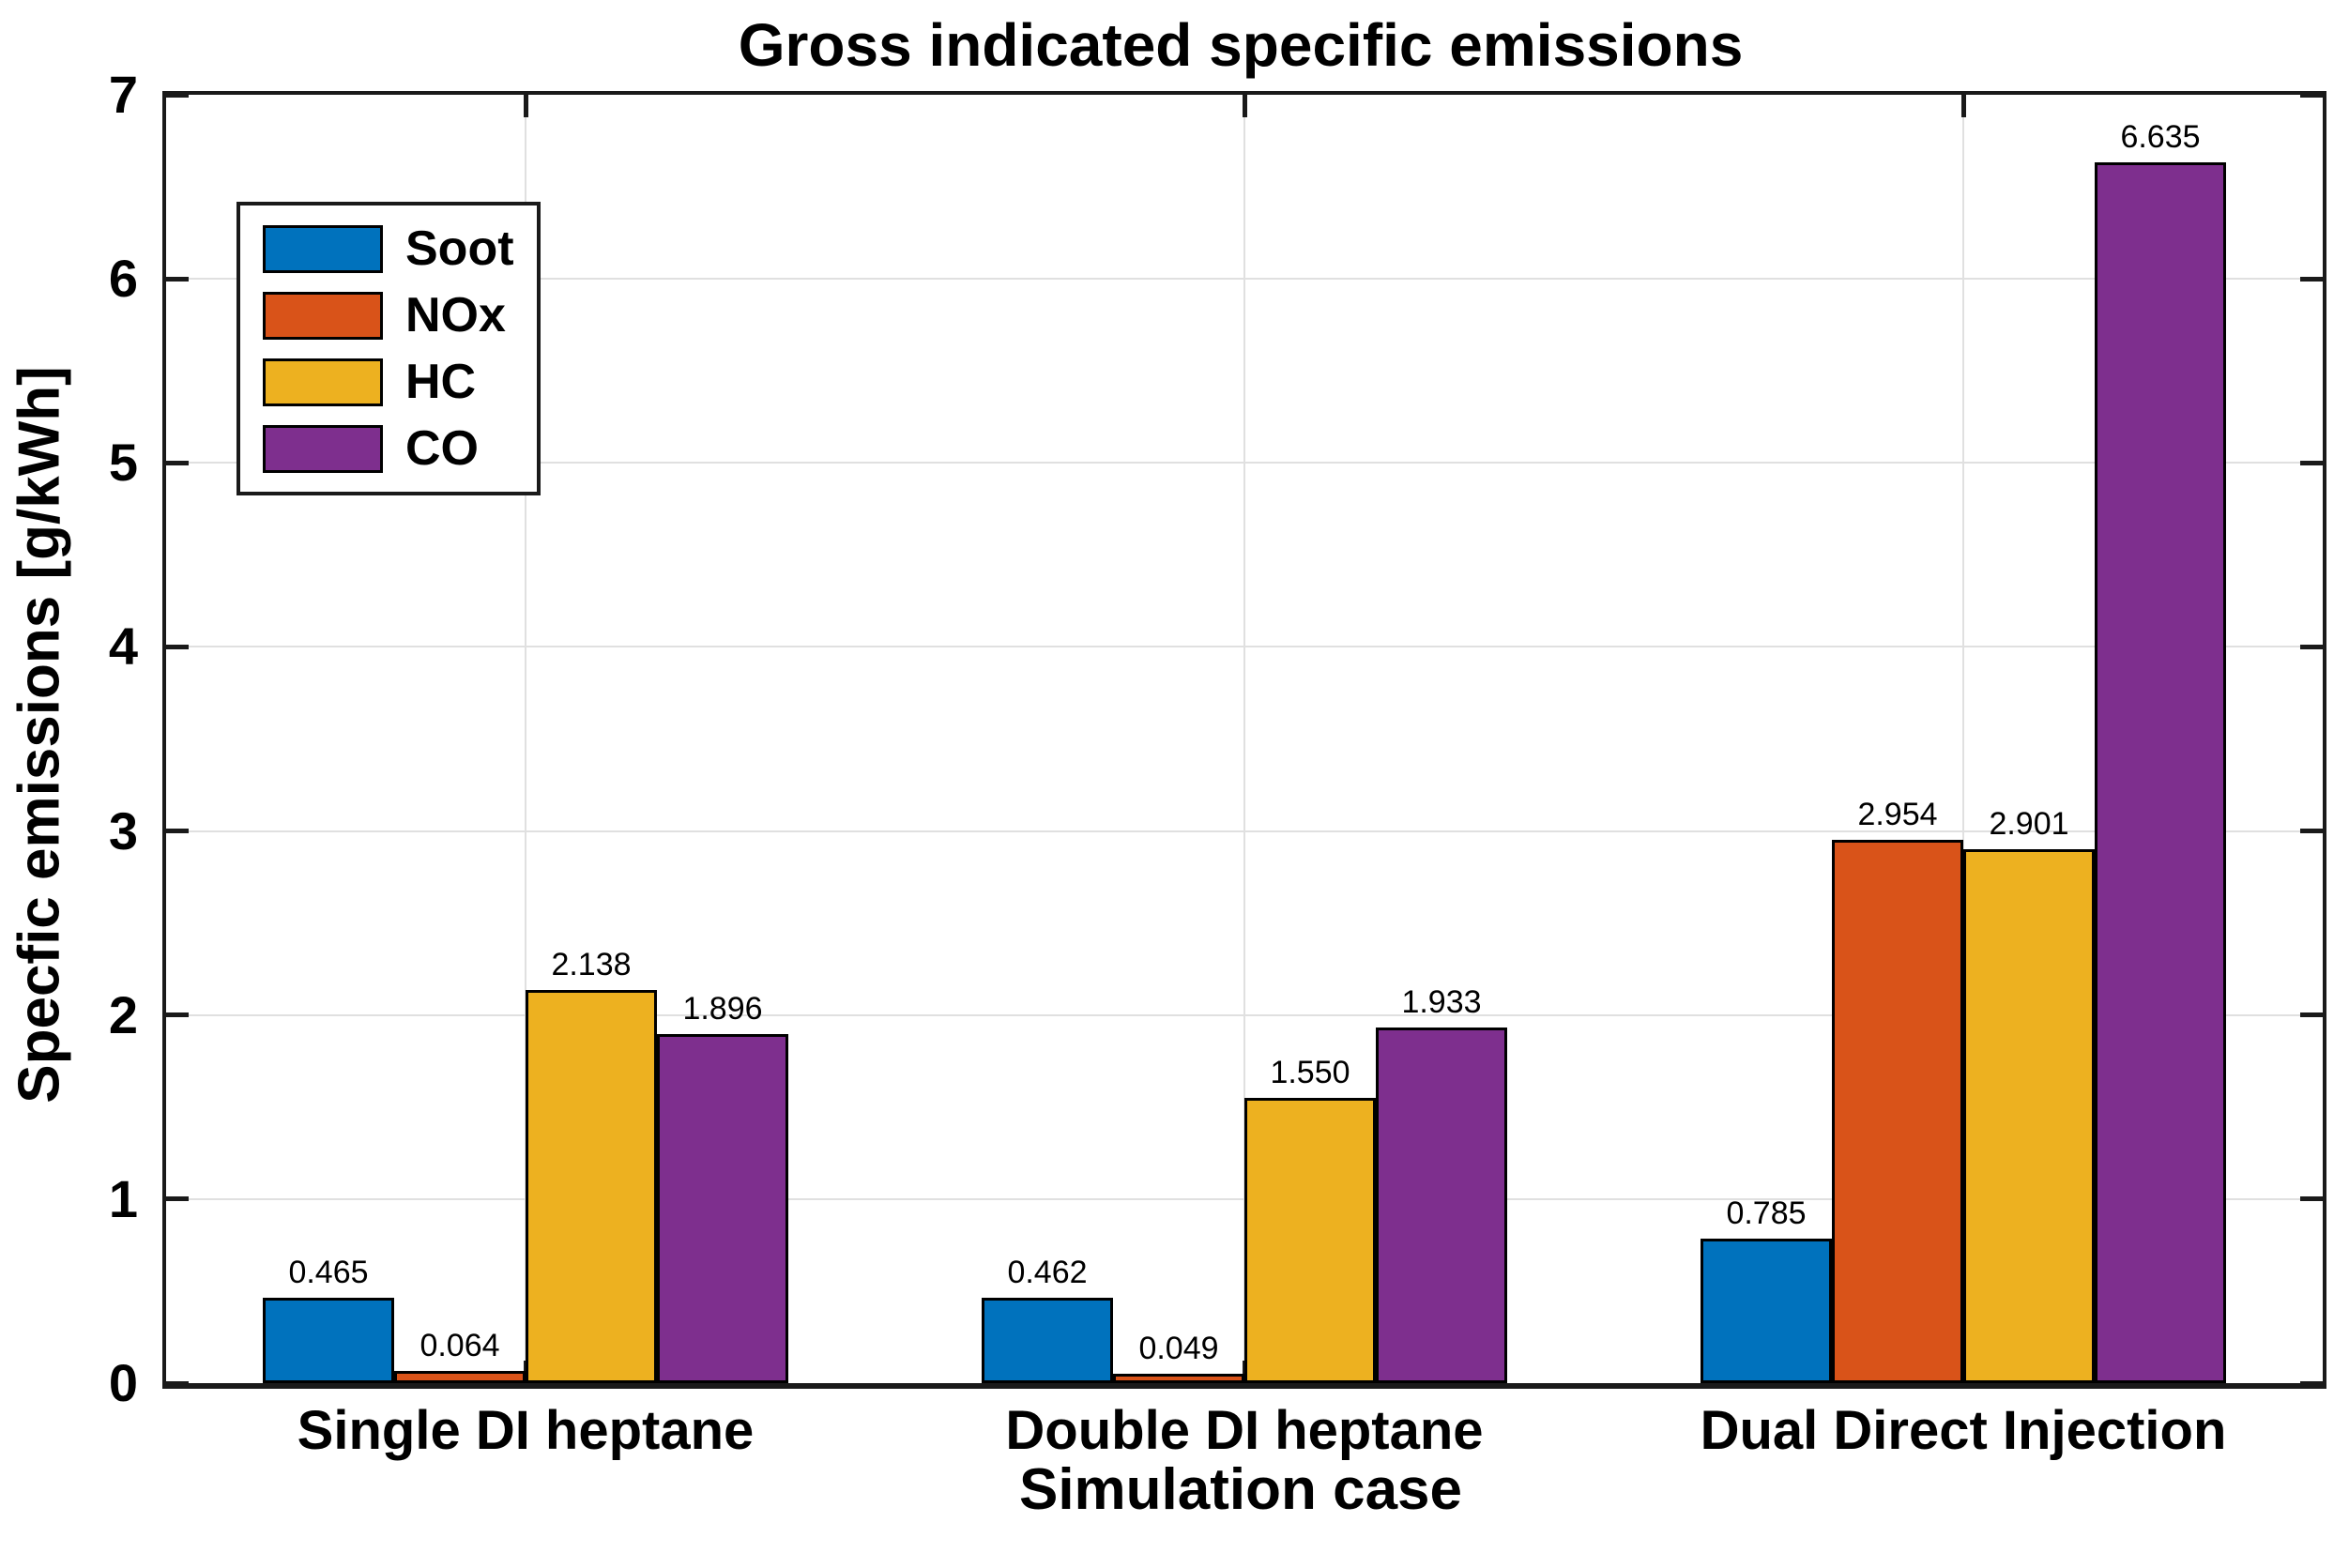 This screenshot has width=2349, height=1568. What do you see at coordinates (123, 1198) in the screenshot?
I see `y-tick-label-1: 1` at bounding box center [123, 1198].